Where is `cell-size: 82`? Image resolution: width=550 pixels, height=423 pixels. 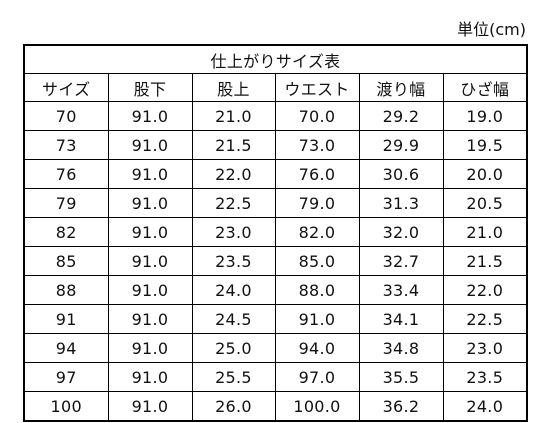 cell-size: 82 is located at coordinates (66, 232).